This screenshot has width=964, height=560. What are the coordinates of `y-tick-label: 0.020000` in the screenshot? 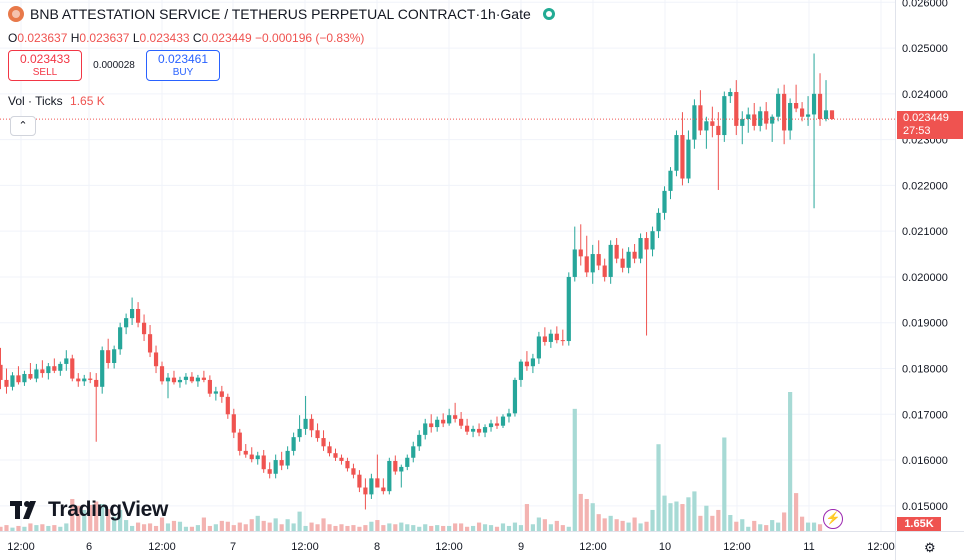 It's located at (925, 278).